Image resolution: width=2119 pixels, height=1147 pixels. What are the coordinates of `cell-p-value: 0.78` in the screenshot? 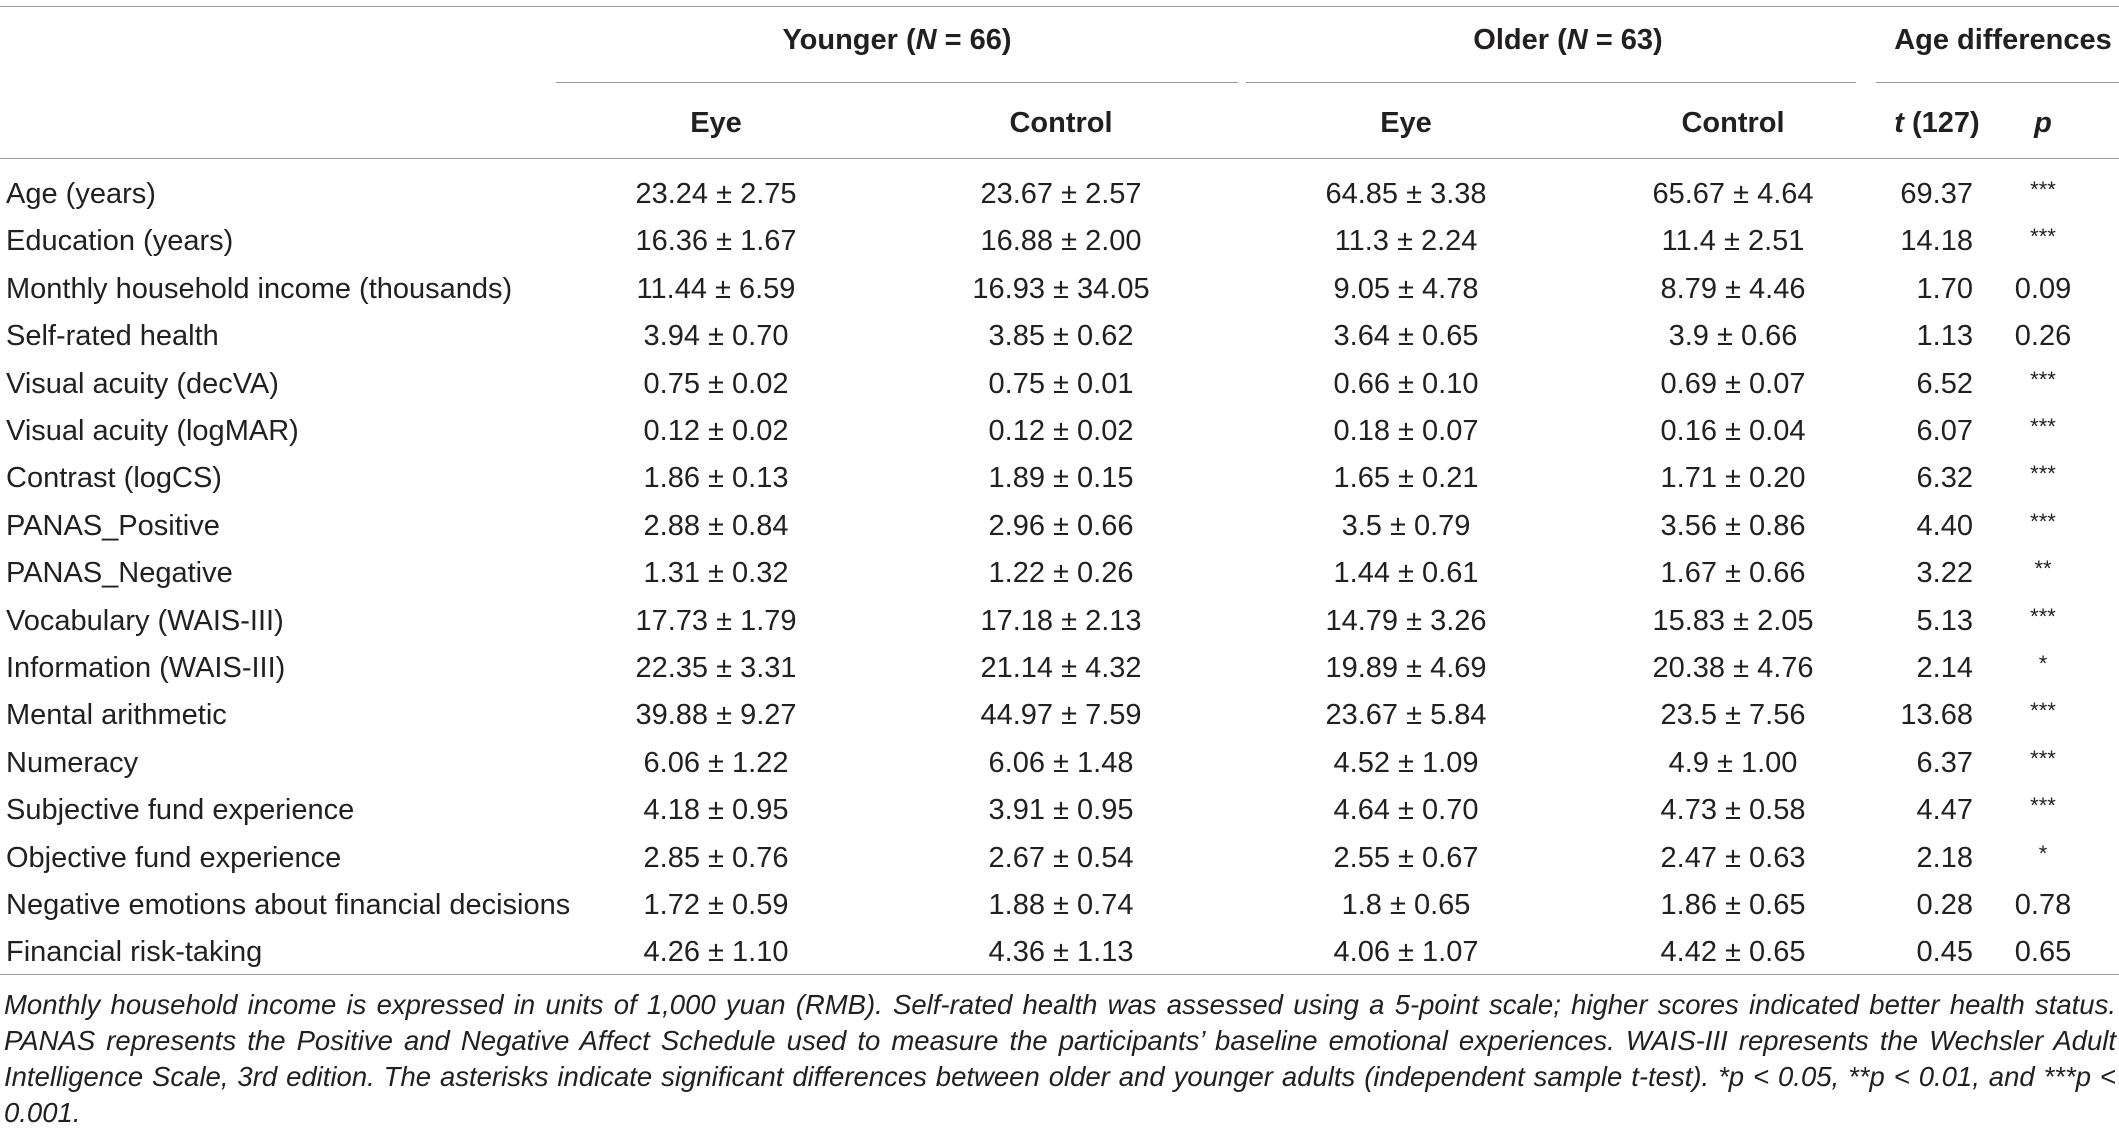 It's located at (2043, 905).